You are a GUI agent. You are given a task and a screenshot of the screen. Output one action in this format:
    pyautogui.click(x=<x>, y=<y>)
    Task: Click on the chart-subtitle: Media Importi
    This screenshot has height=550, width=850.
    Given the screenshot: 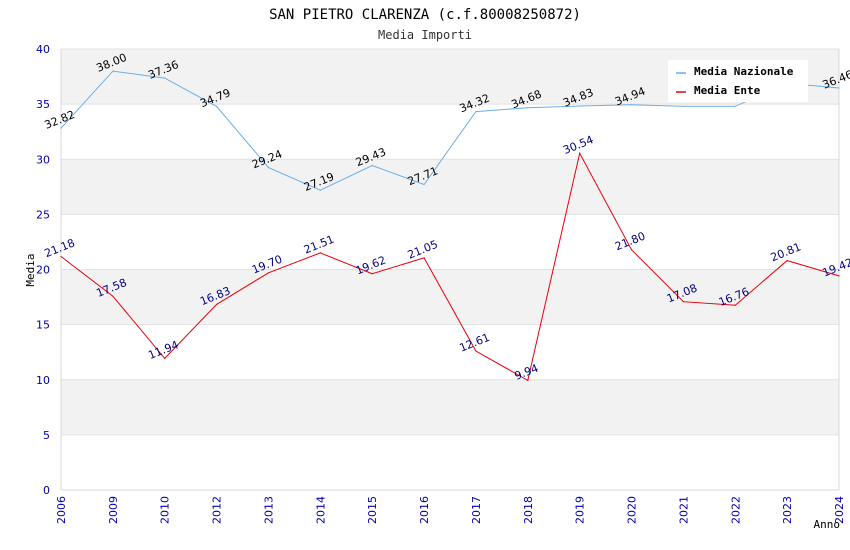 What is the action you would take?
    pyautogui.click(x=425, y=35)
    